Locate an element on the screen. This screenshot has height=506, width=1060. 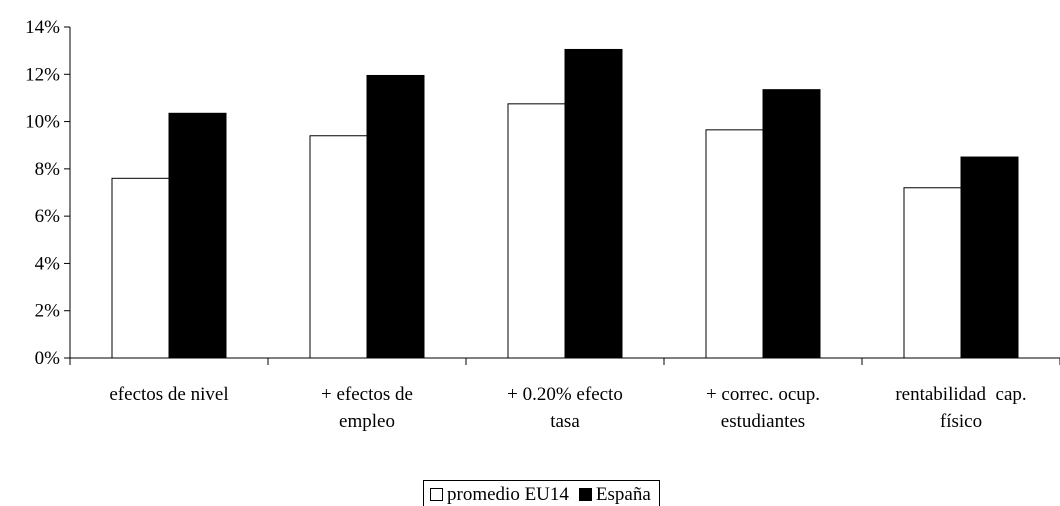
x-category-label: tasa is located at coordinates (565, 421).